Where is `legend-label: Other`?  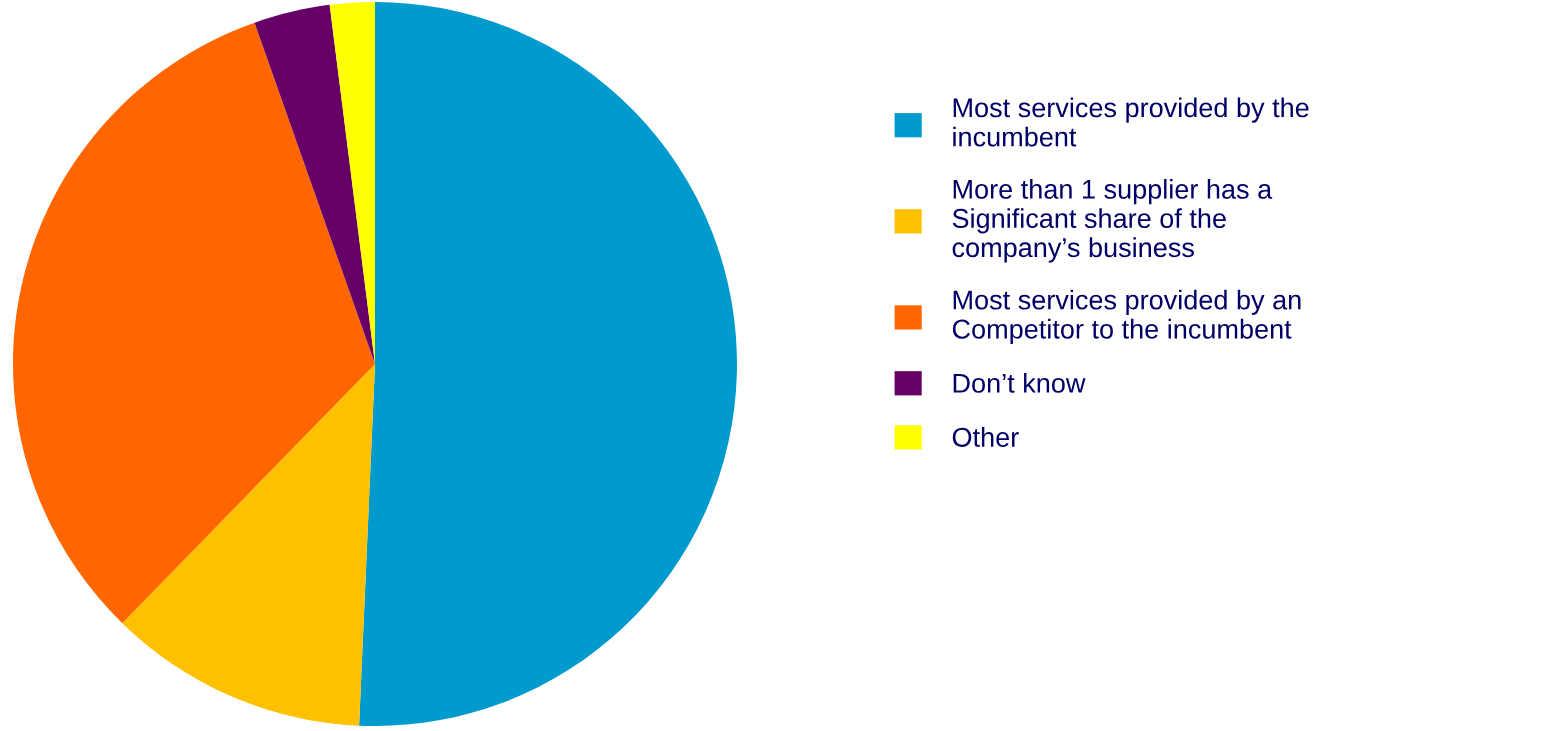
legend-label: Other is located at coordinates (985, 437).